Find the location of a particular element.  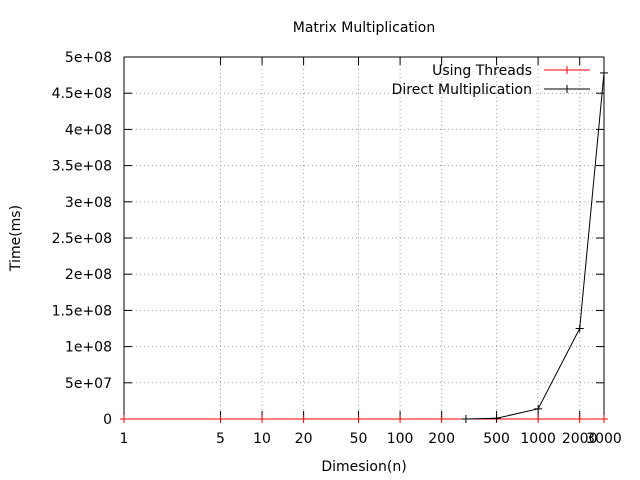

x-tick-label: 2000 is located at coordinates (580, 439).